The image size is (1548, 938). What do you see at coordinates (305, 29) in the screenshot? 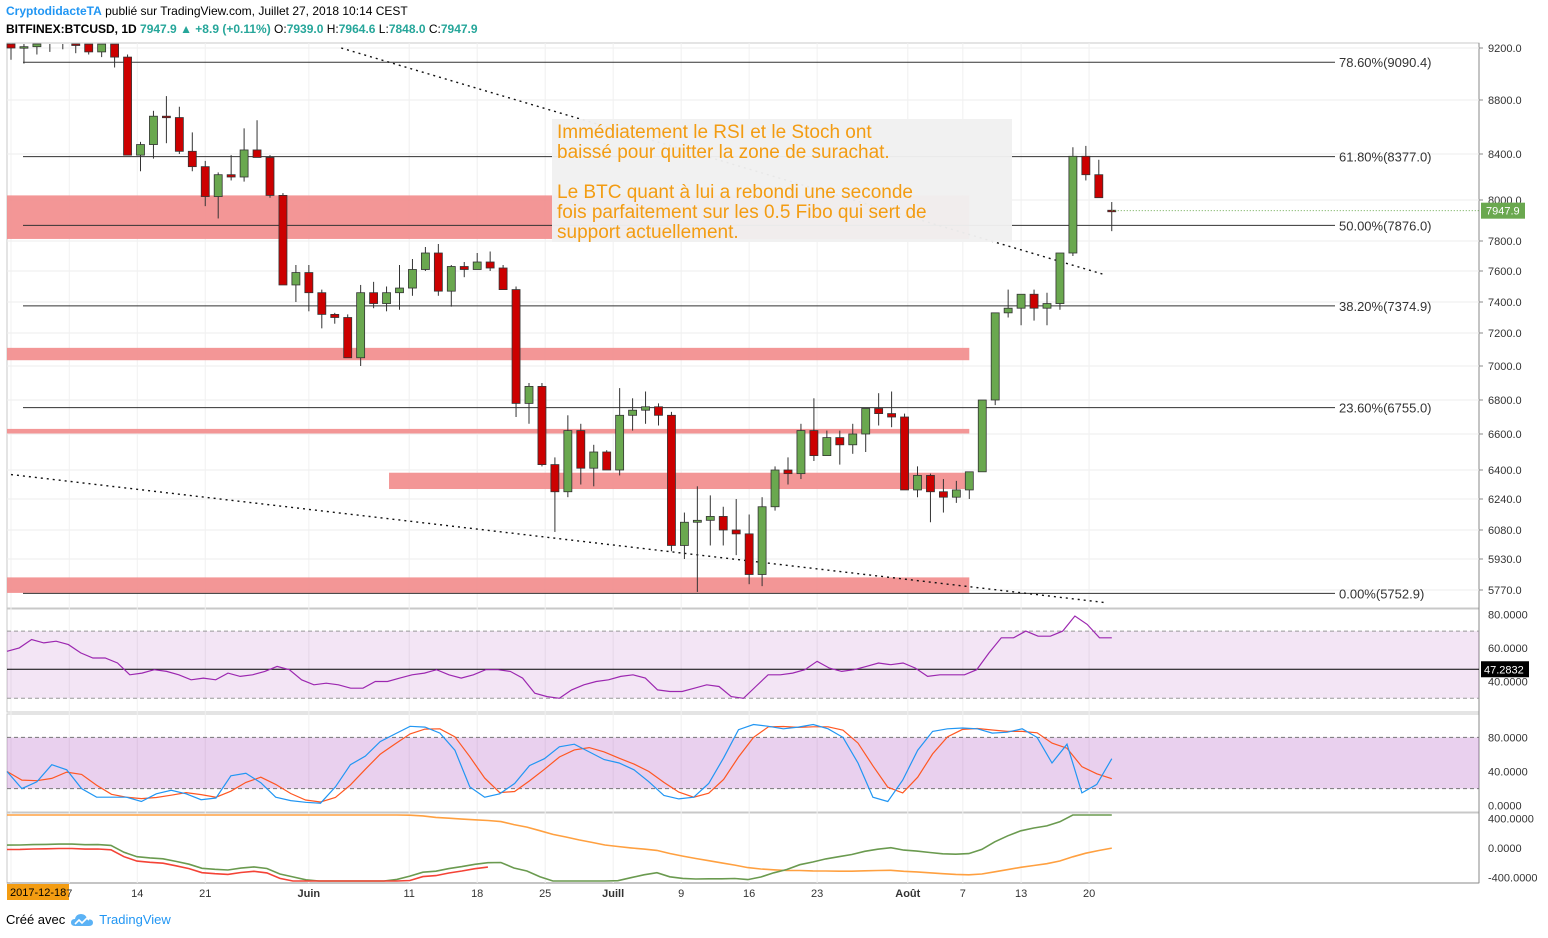
I see `open-value: 7939.0` at bounding box center [305, 29].